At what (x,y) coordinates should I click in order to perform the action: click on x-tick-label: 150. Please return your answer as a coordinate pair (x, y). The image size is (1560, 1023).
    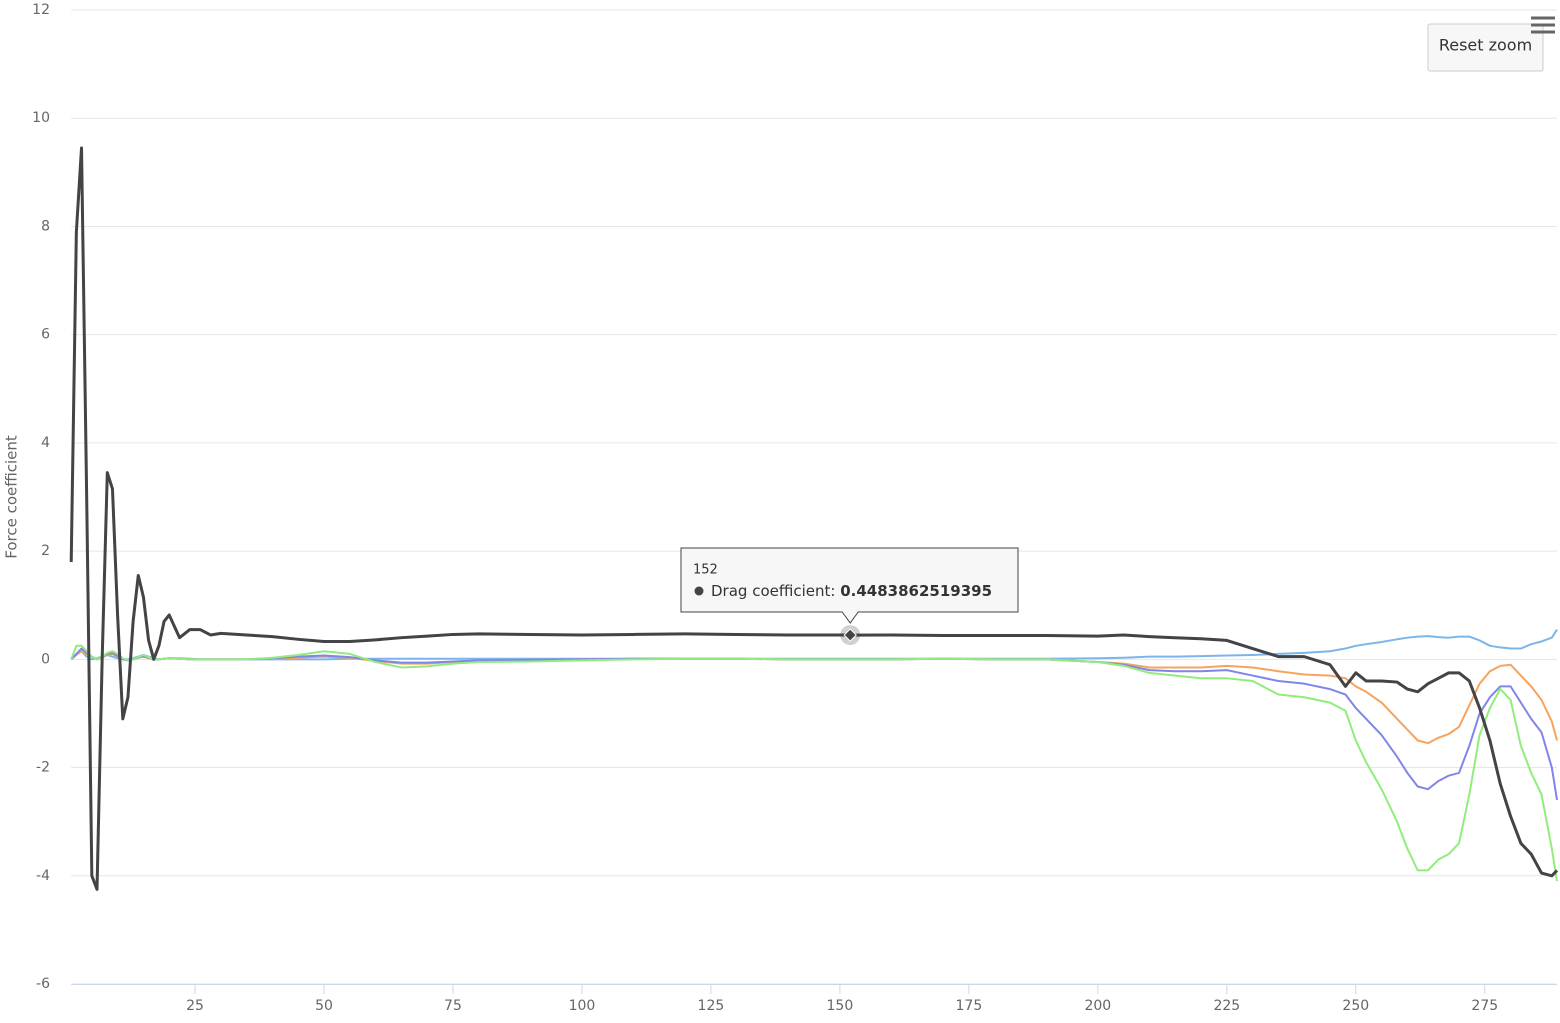
    Looking at the image, I should click on (840, 1006).